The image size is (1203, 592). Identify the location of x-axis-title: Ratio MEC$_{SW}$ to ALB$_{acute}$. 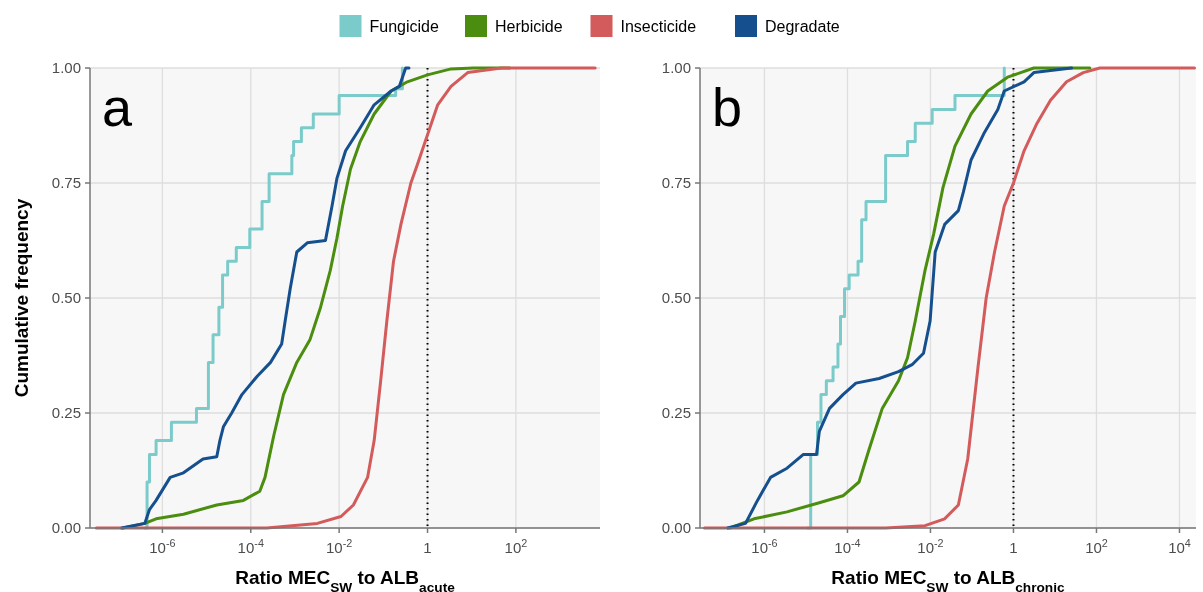
(345, 579).